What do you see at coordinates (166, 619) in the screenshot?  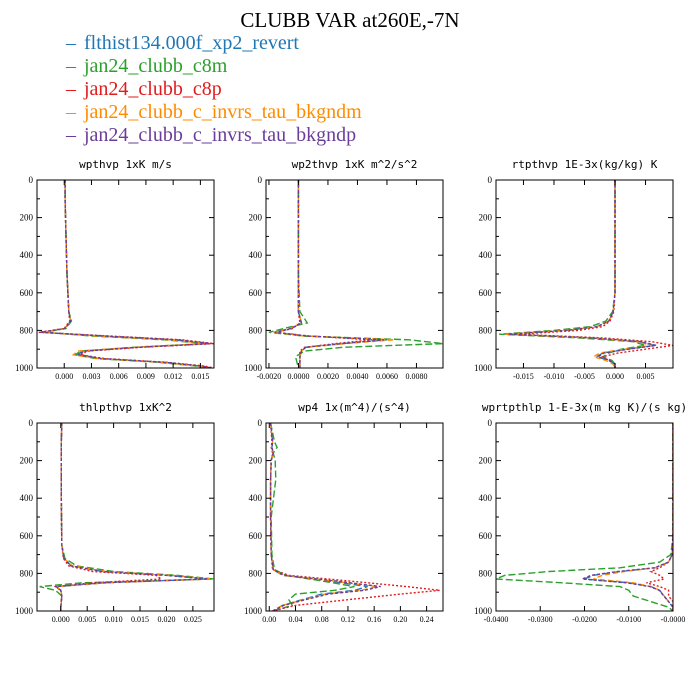 I see `x-tick-label: 0.020` at bounding box center [166, 619].